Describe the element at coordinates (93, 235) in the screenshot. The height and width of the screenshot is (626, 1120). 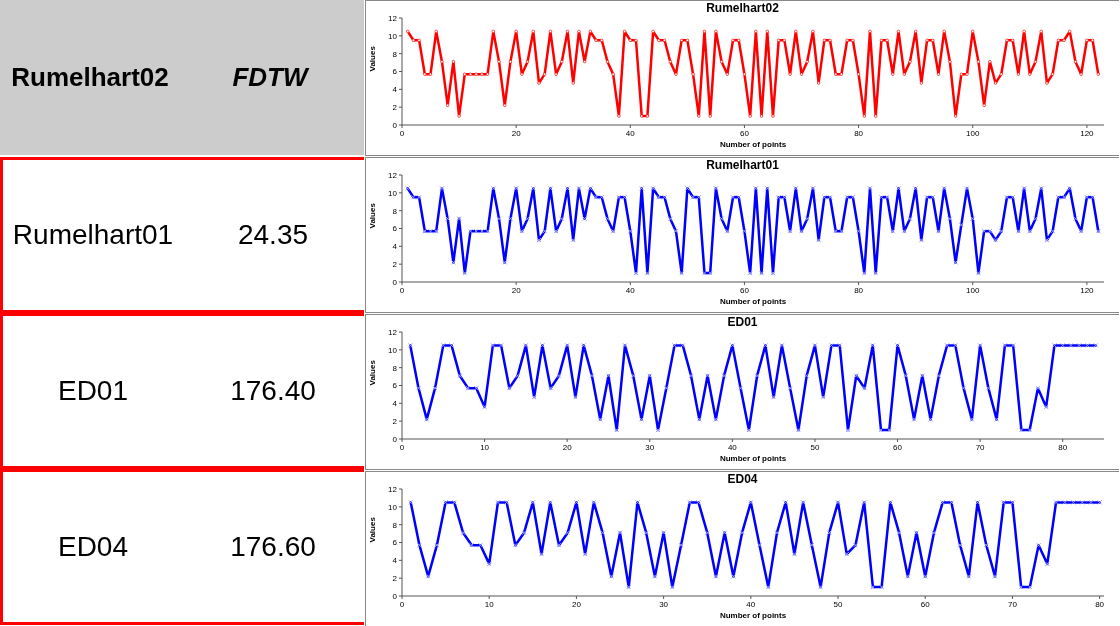
I see `category-label: Rumelhart01` at that location.